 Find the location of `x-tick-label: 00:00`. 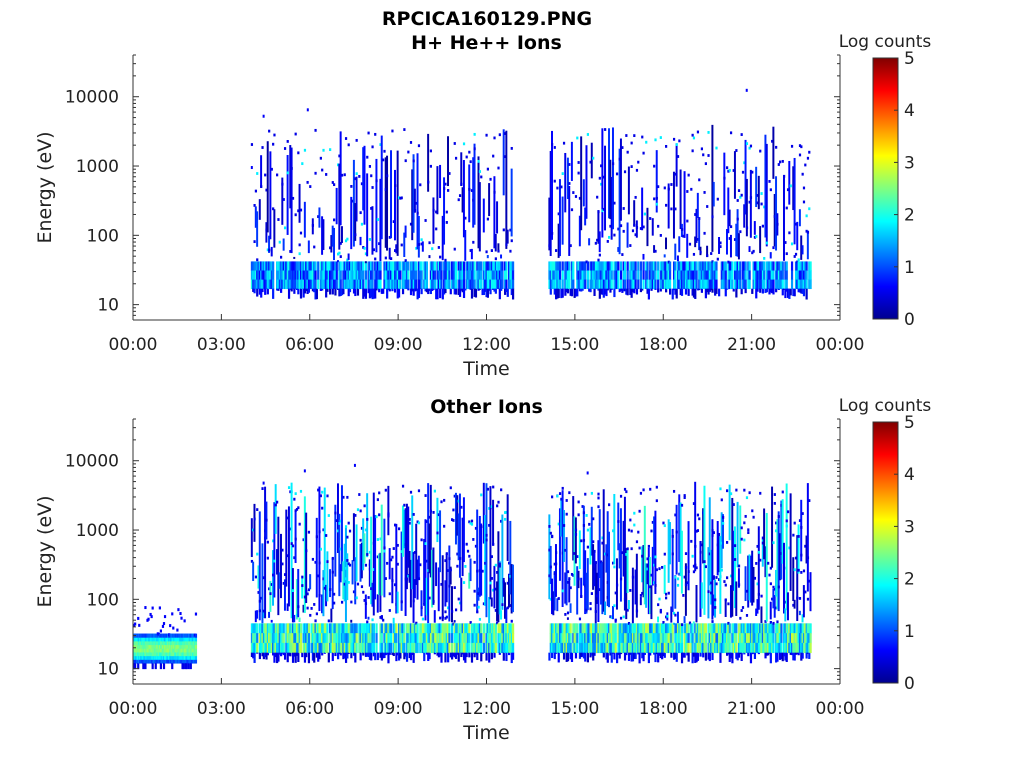

x-tick-label: 00:00 is located at coordinates (840, 345).